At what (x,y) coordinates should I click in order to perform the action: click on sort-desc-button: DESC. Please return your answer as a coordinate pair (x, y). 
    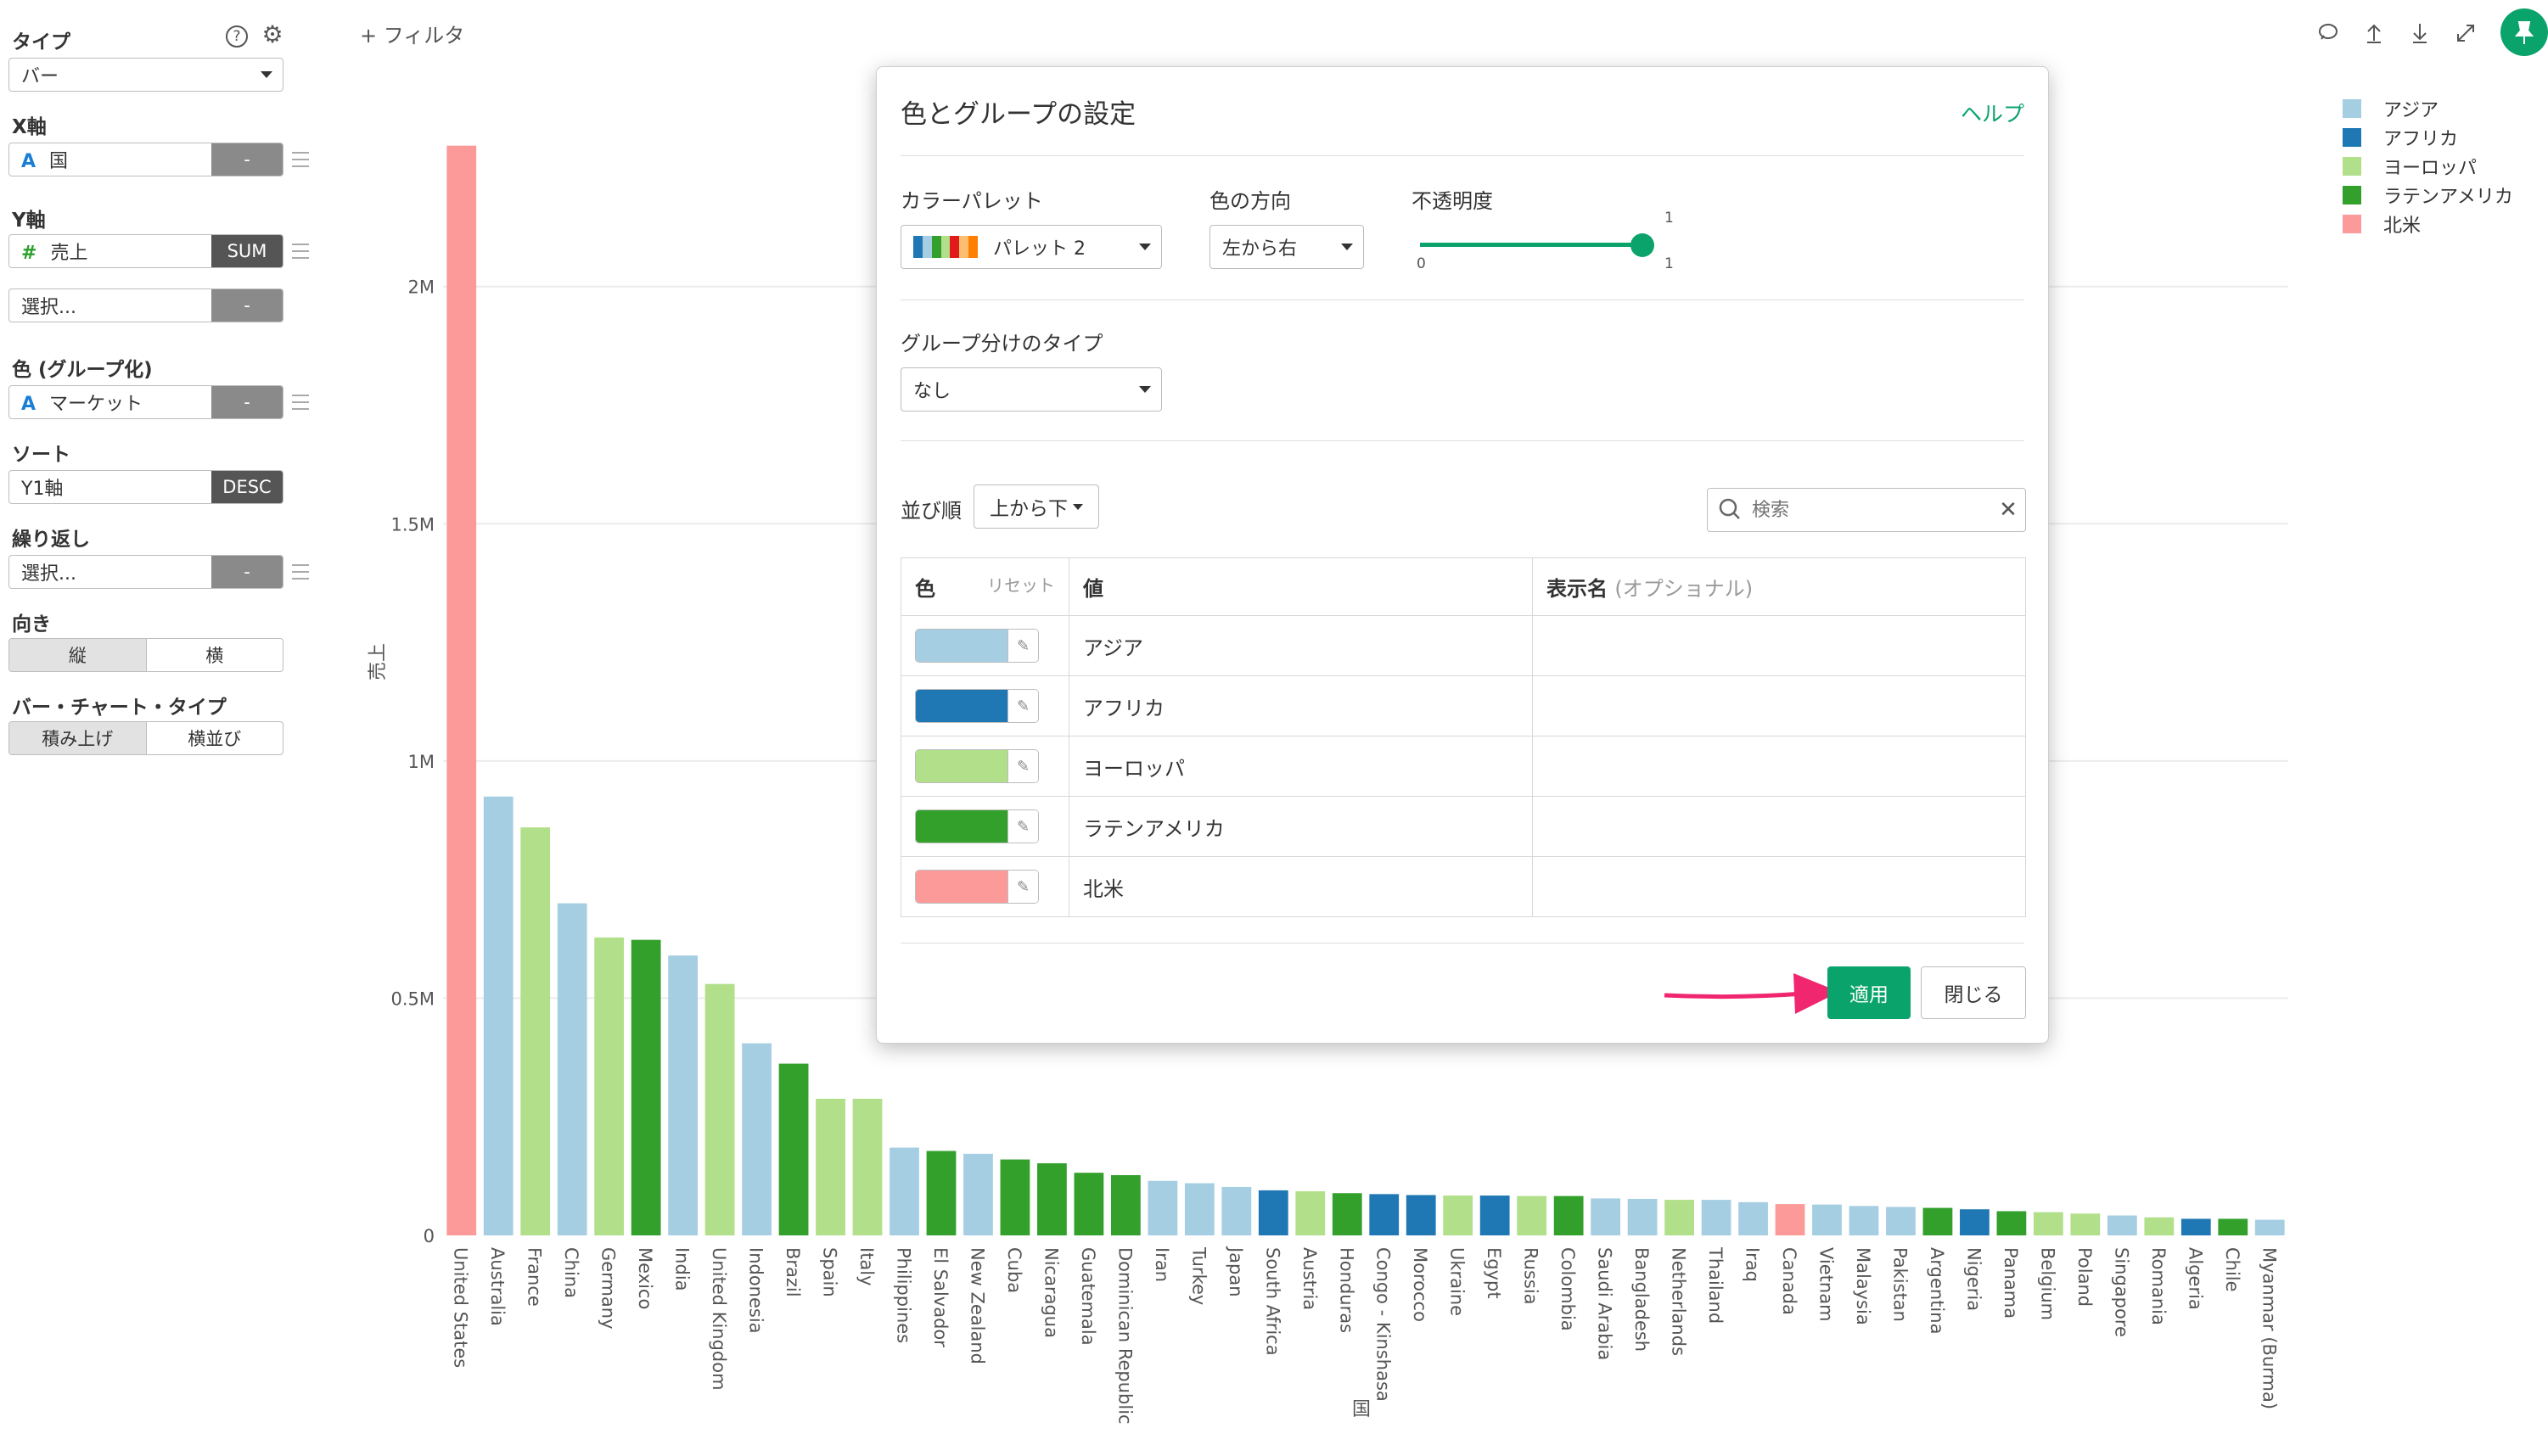
    Looking at the image, I should click on (247, 487).